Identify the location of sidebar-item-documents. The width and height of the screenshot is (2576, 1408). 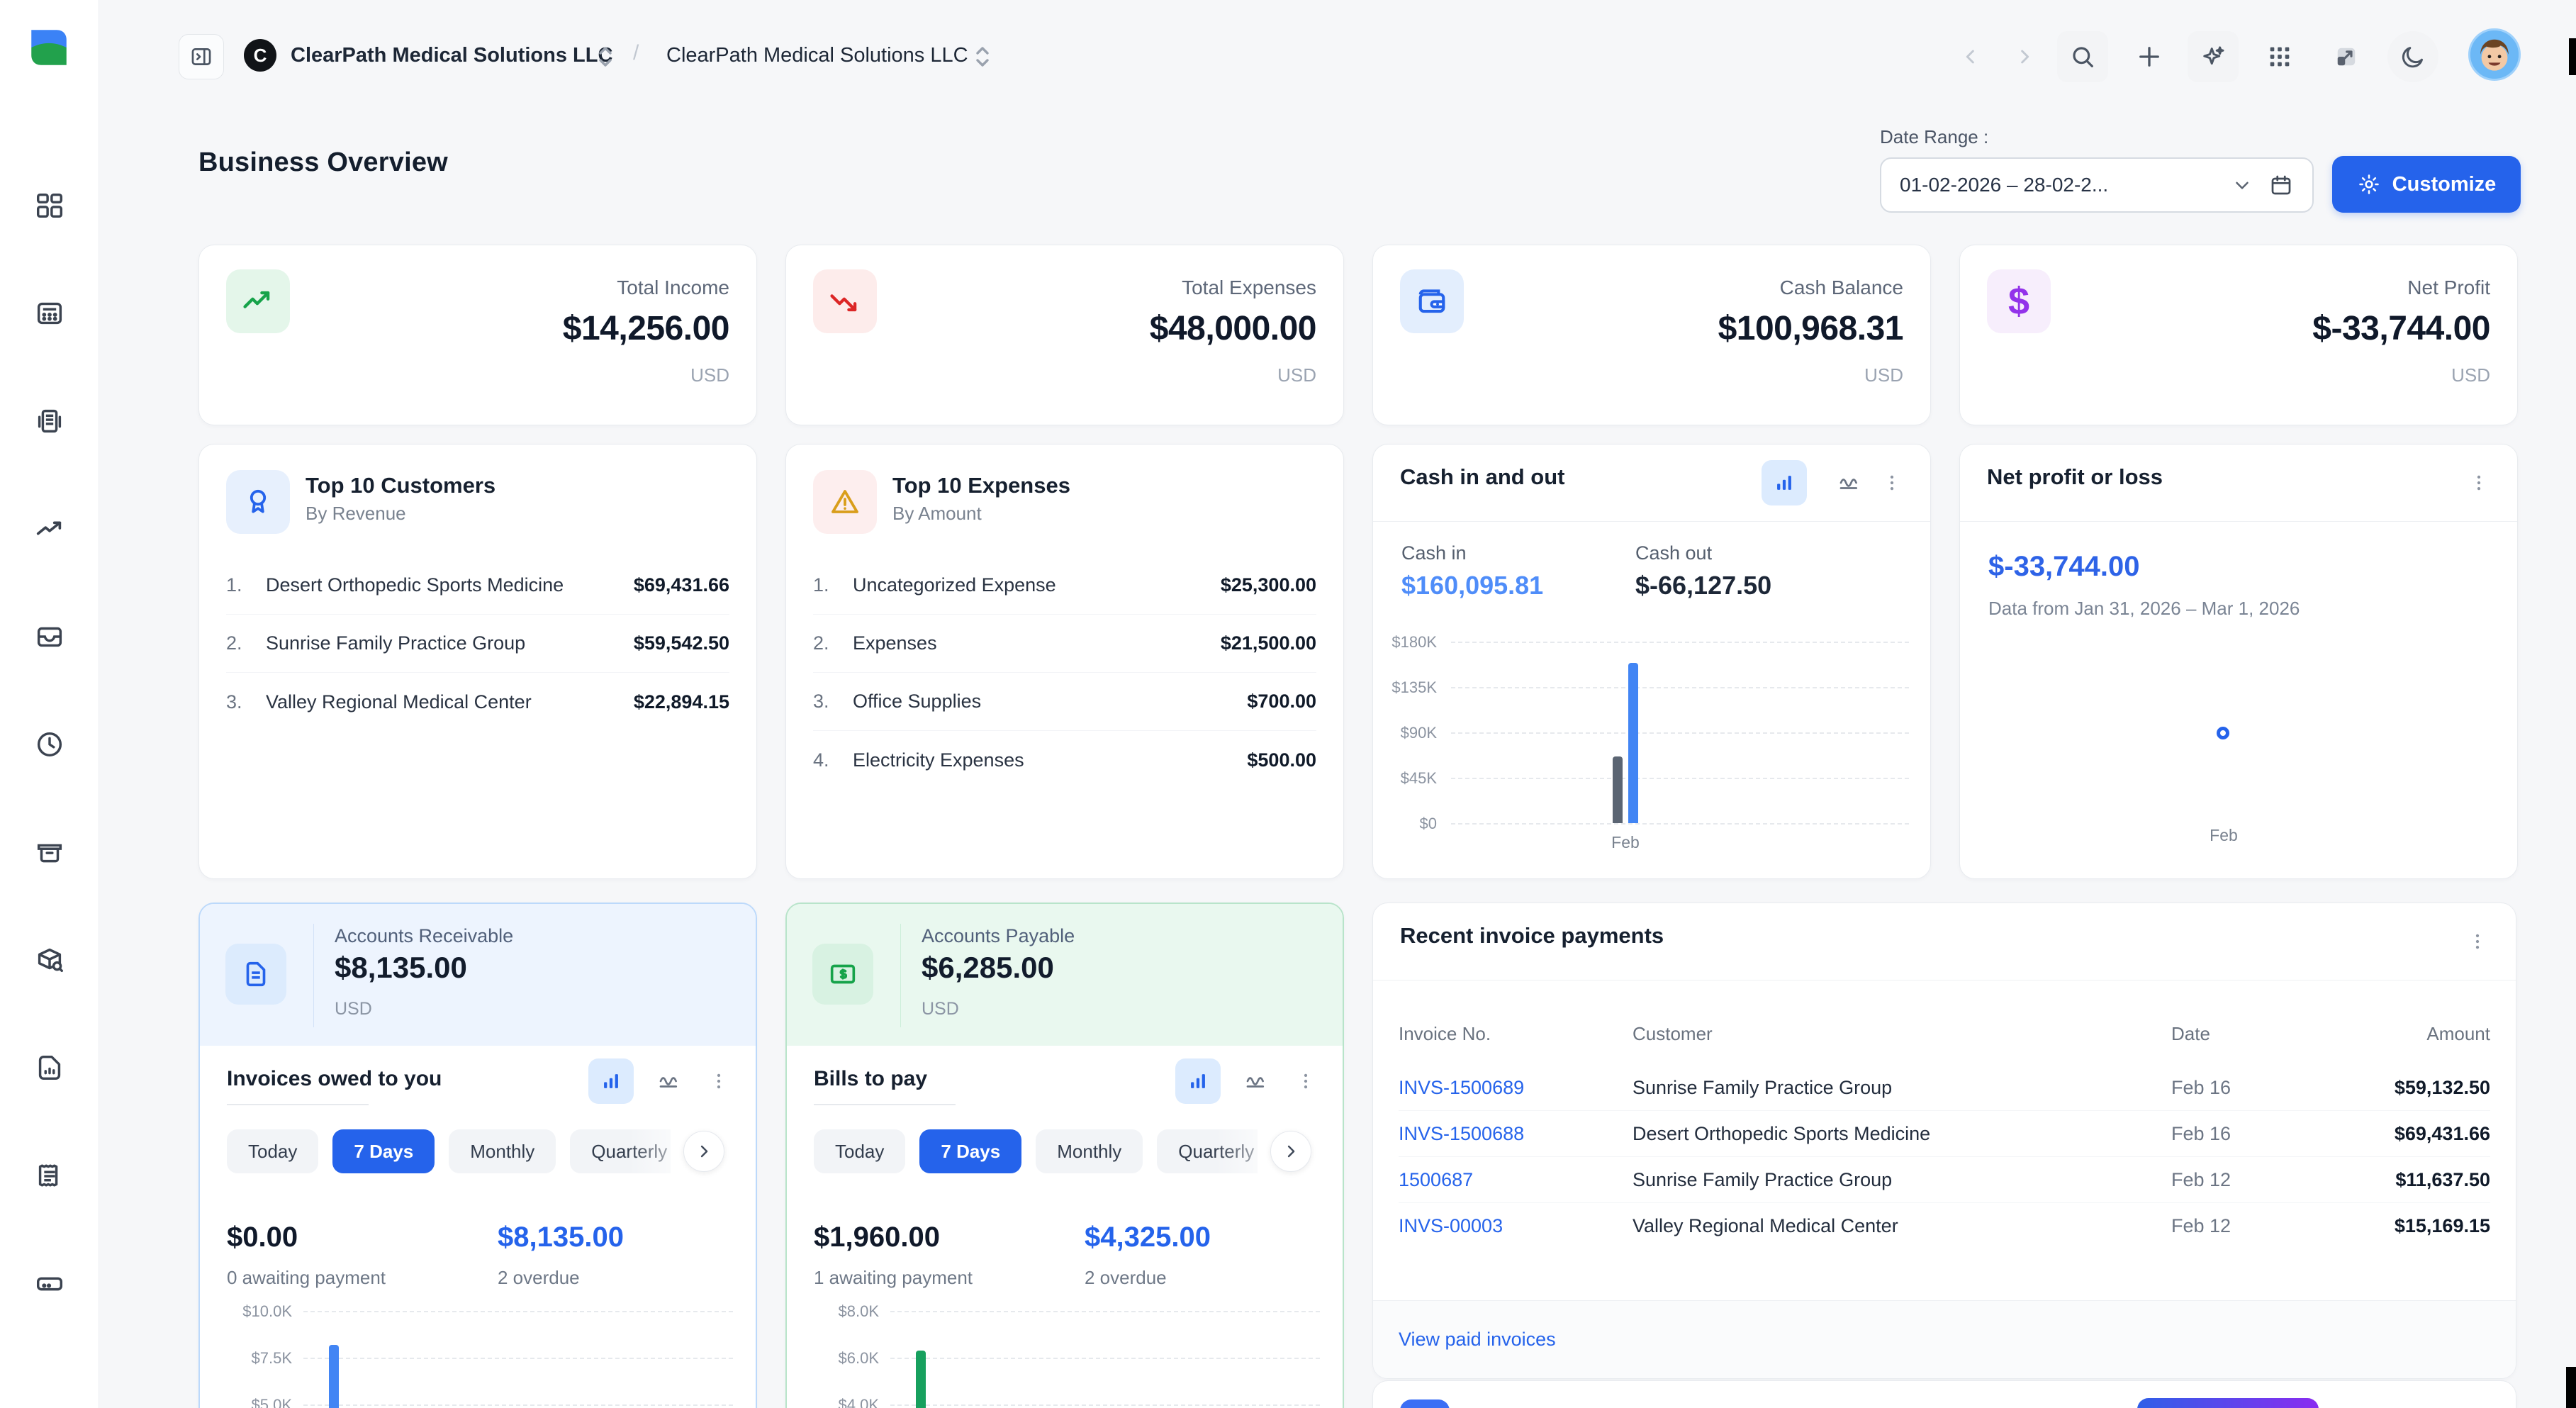
(50, 421).